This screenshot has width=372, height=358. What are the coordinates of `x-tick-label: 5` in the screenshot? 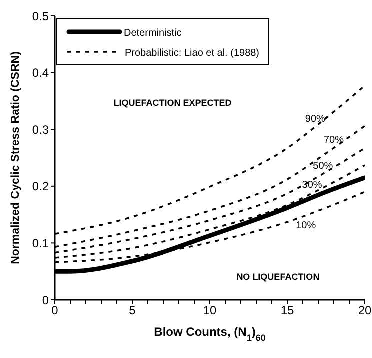 It's located at (132, 311).